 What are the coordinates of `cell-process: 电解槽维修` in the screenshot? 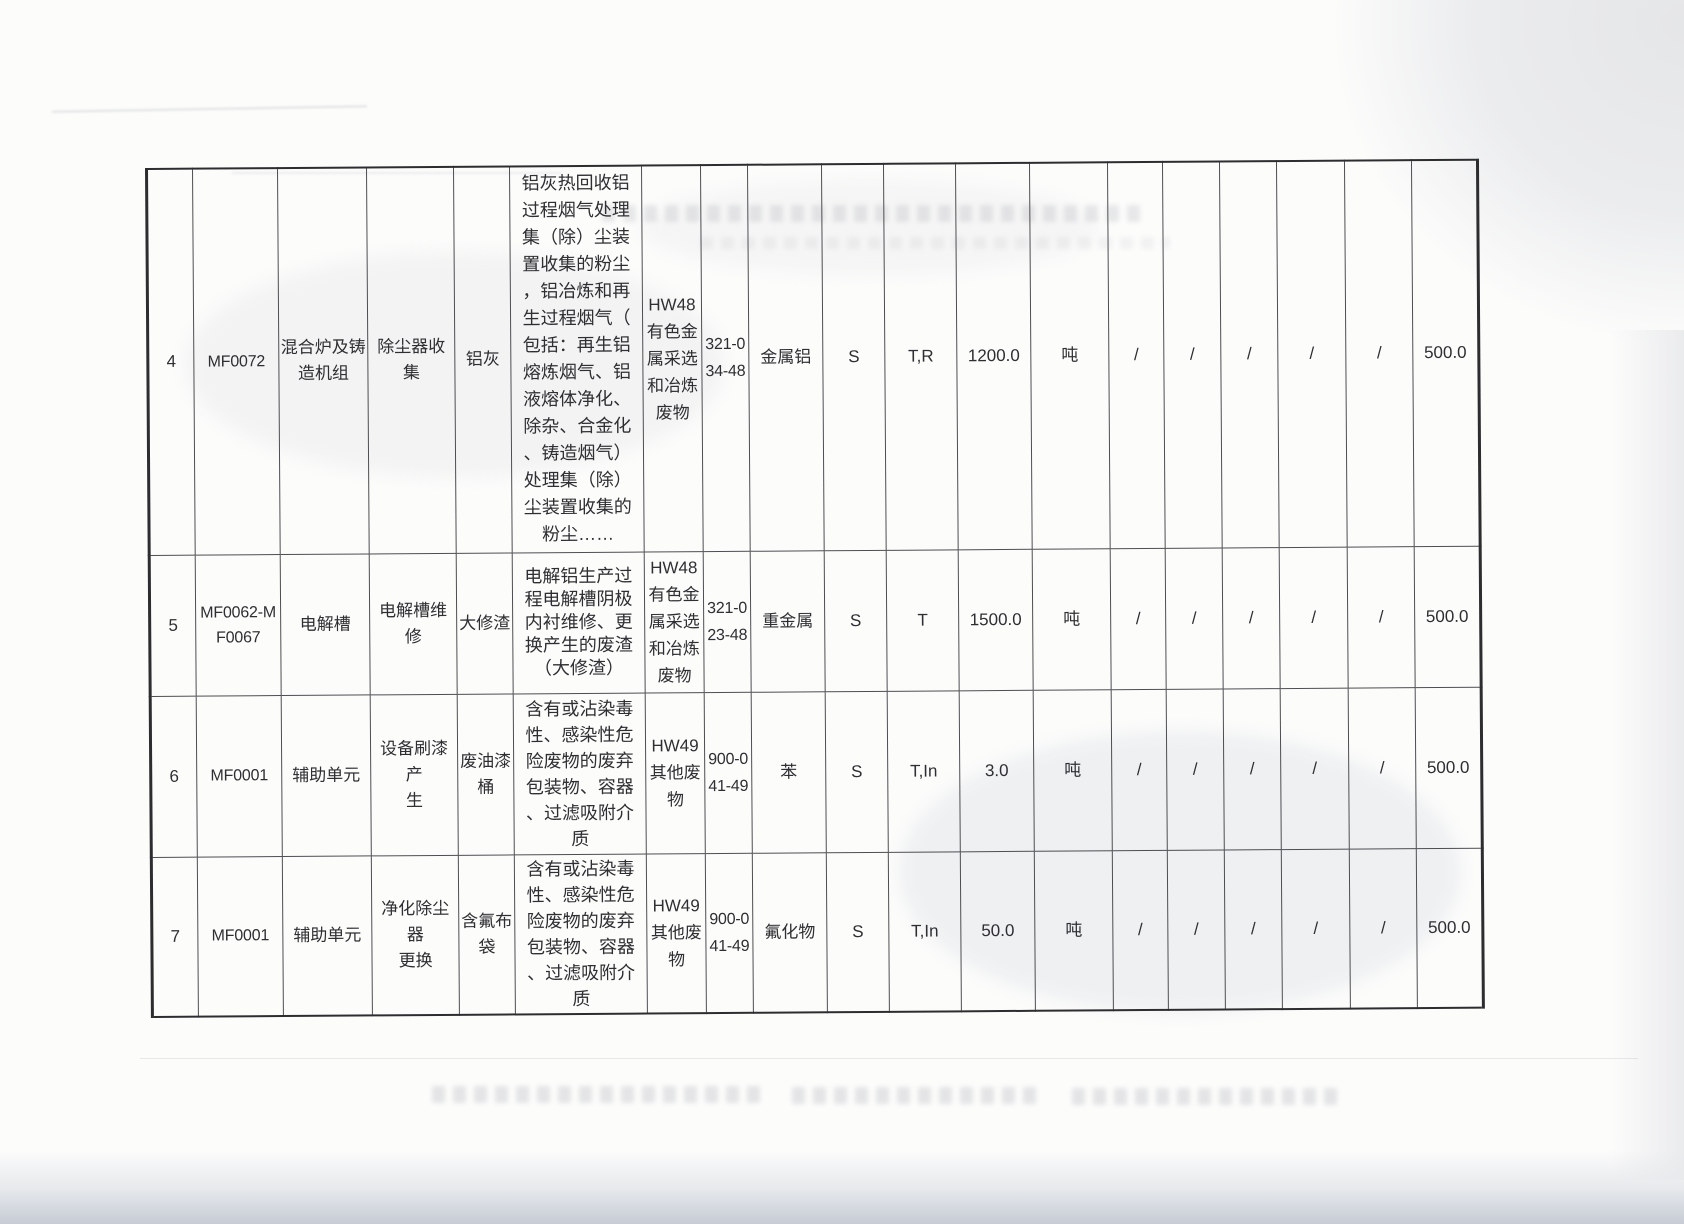 It's located at (413, 623).